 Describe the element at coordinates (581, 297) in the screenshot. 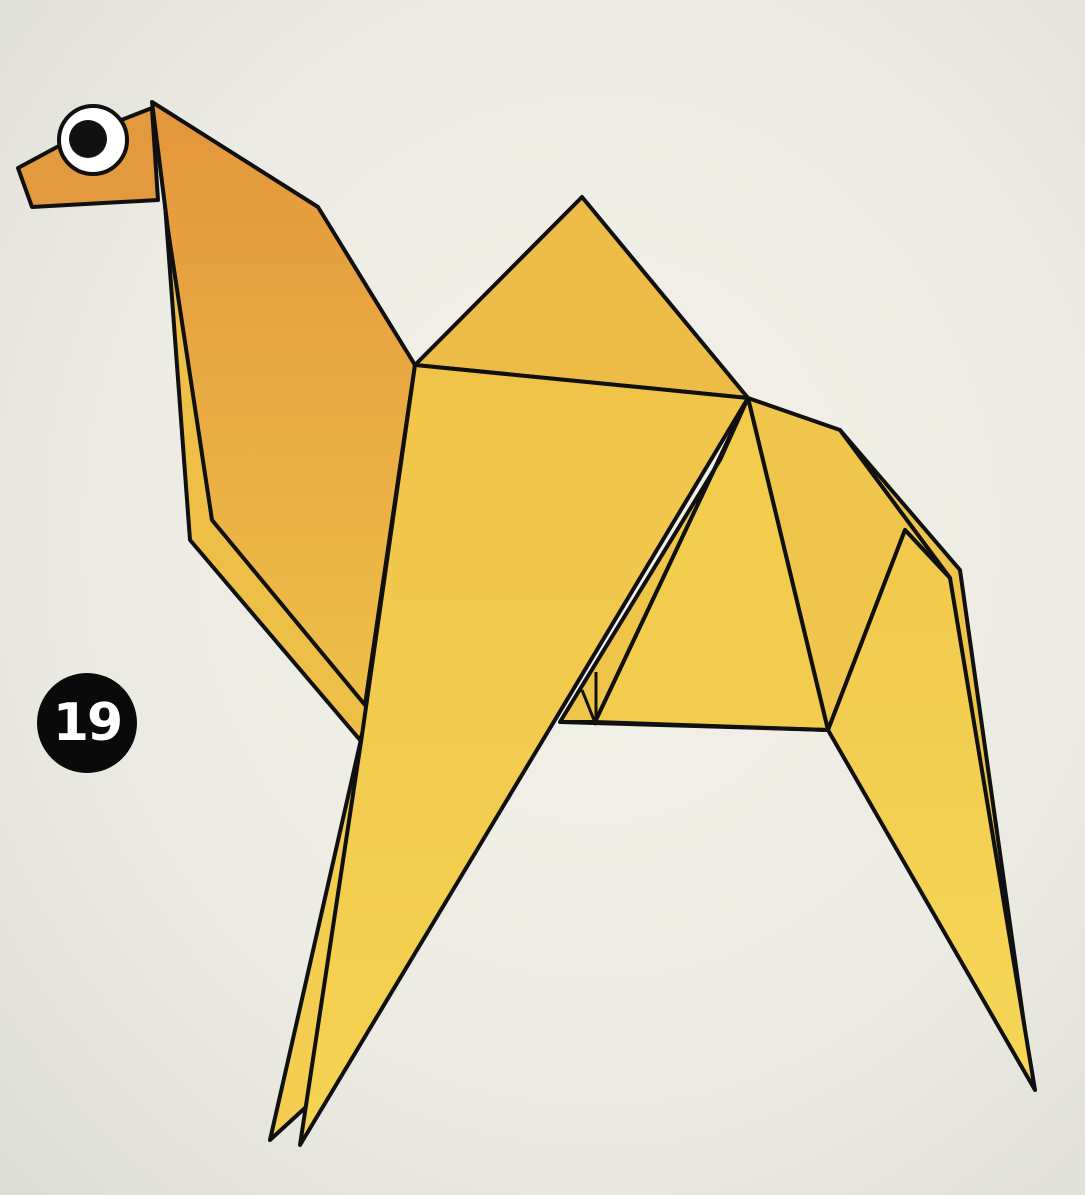

I see `hump` at that location.